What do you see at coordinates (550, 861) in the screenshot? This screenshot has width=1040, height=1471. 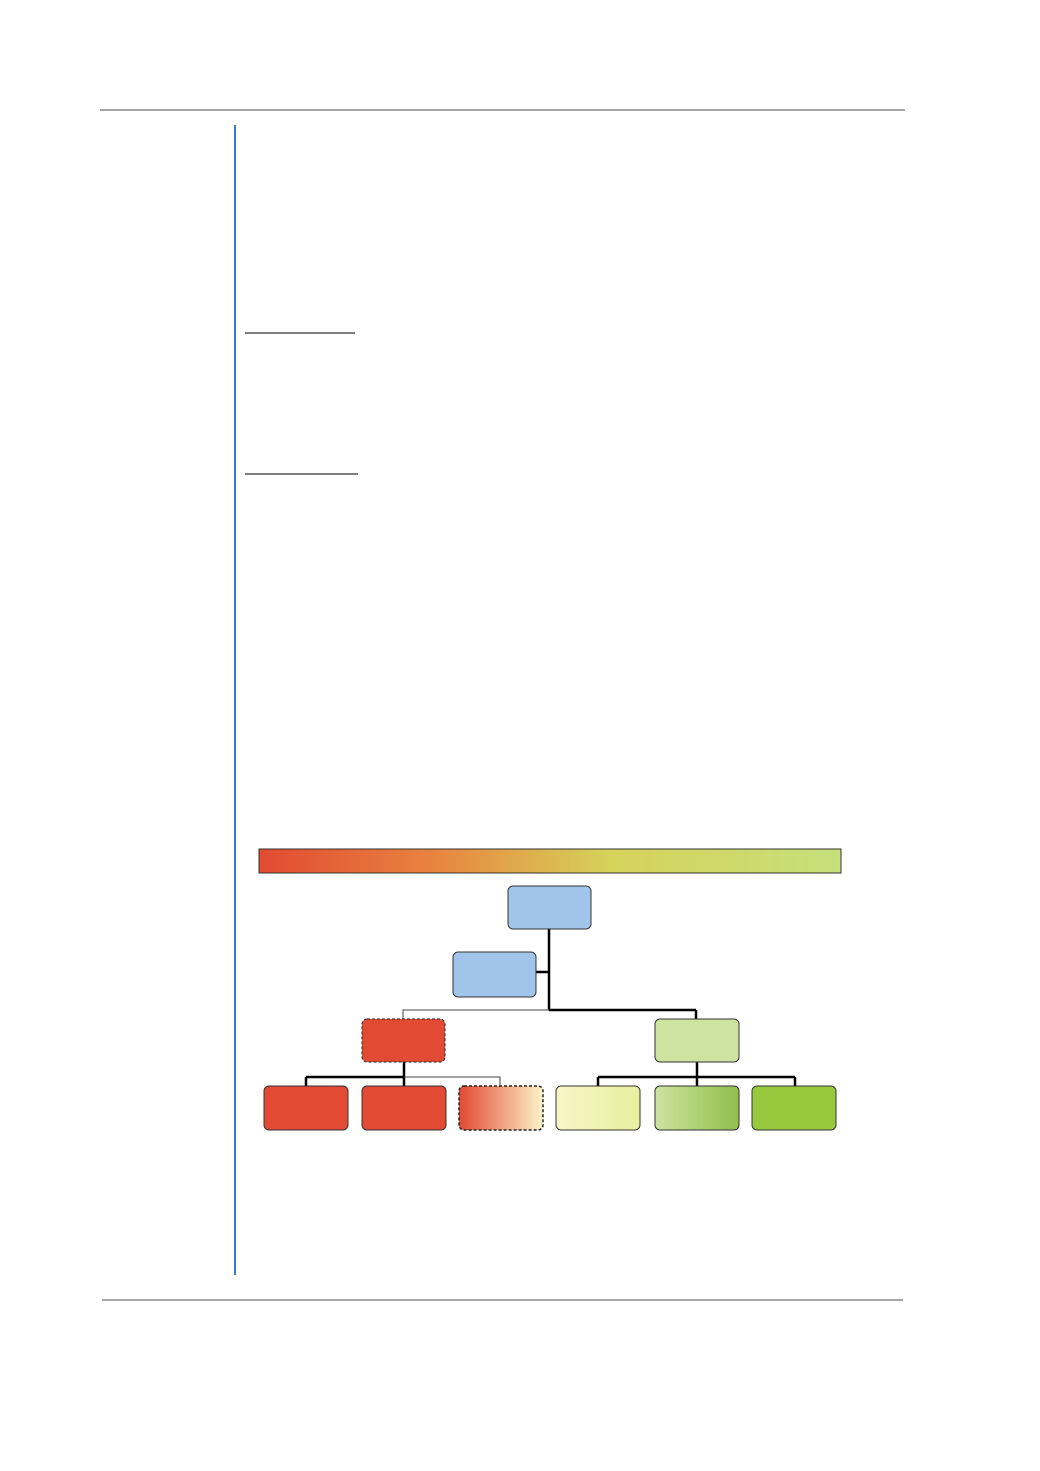 I see `color-scale` at bounding box center [550, 861].